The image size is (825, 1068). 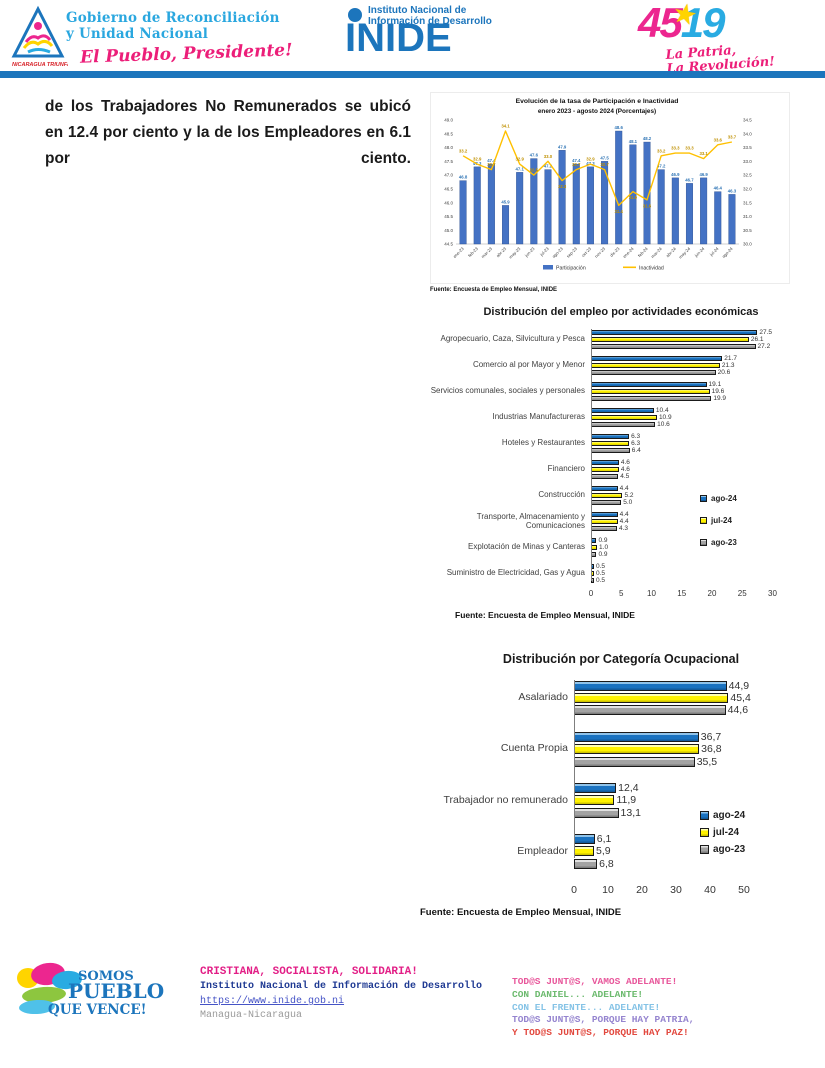 What do you see at coordinates (486, 252) in the screenshot?
I see `chart1-x-label: mar-23` at bounding box center [486, 252].